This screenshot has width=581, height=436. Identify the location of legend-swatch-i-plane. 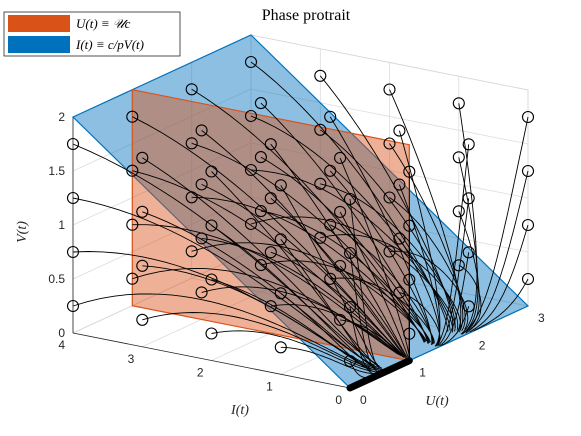
(39, 44).